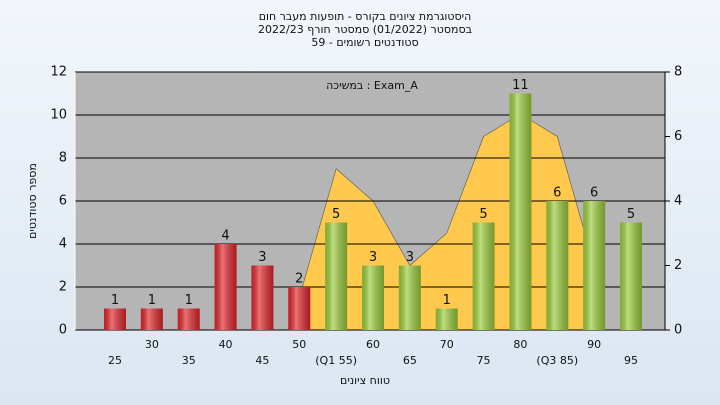 This screenshot has height=405, width=720. I want to click on x-tick-label: (Q1 55), so click(336, 360).